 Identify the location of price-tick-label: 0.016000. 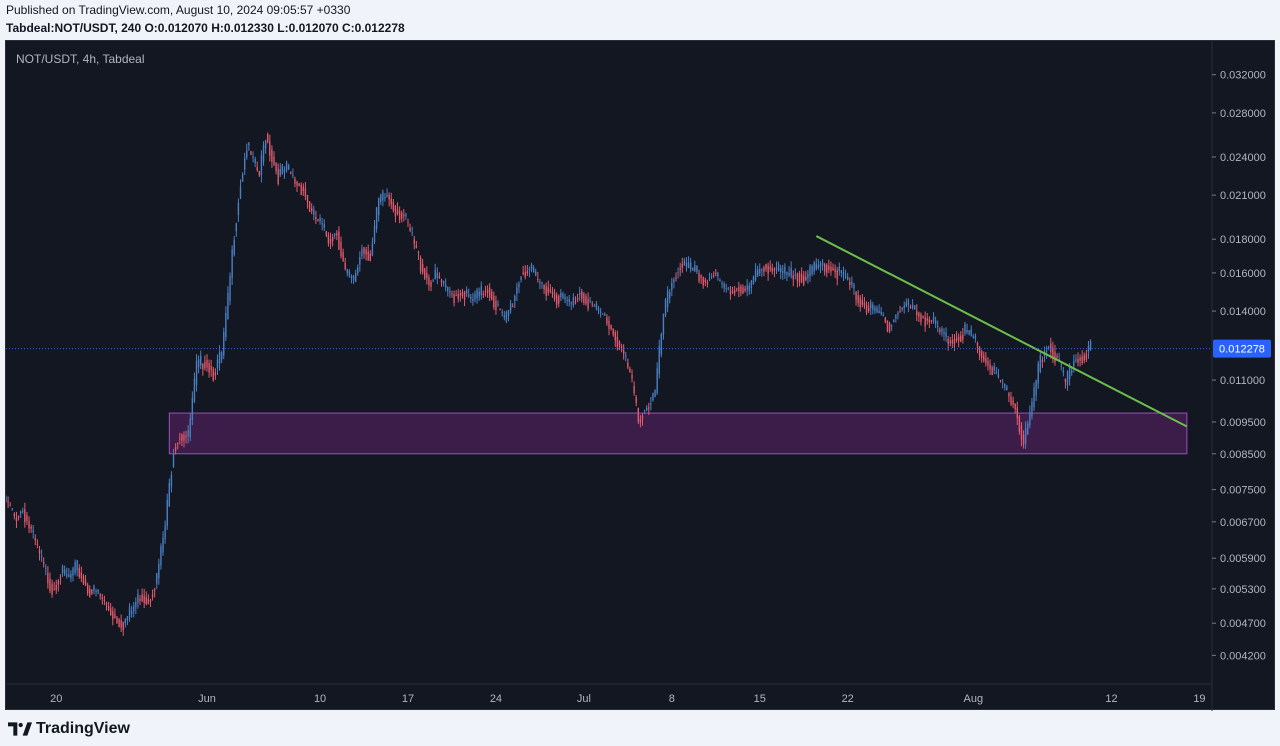
(1243, 274).